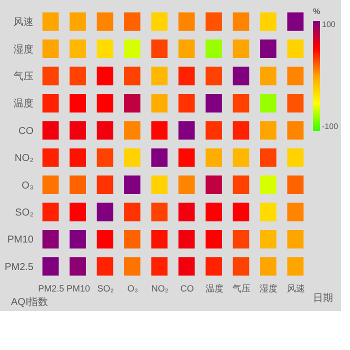 The image size is (350, 350). I want to click on x-tick-label: 温度, so click(214, 289).